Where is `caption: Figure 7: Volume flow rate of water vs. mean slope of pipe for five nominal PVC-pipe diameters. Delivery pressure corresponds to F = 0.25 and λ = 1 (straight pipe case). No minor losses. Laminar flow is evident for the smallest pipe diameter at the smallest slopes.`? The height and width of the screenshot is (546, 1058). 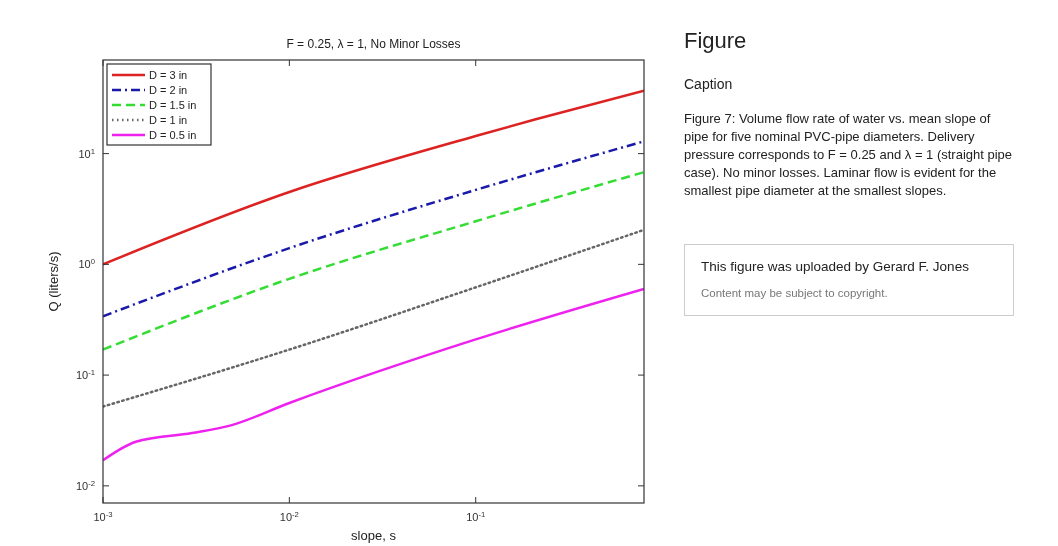 caption: Figure 7: Volume flow rate of water vs. mean slope of pipe for five nominal PVC-pipe diameters. Delivery pressure corresponds to F = 0.25 and λ = 1 (straight pipe case). No minor losses. Laminar flow is evident for the smallest pipe diameter at the smallest slopes. is located at coordinates (849, 155).